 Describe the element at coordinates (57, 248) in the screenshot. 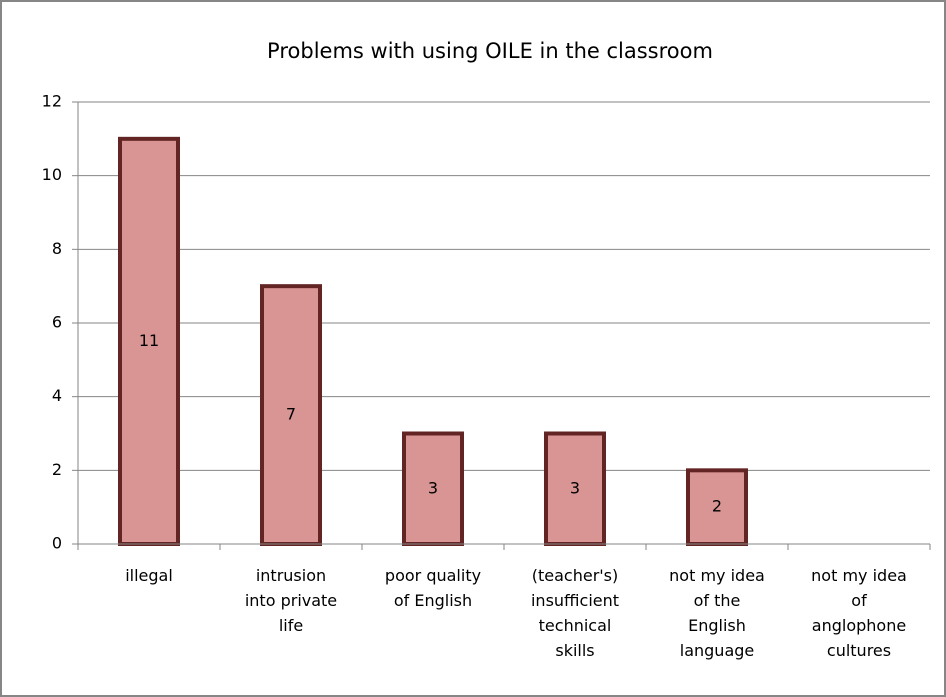

I see `y-tick-label: 8` at that location.